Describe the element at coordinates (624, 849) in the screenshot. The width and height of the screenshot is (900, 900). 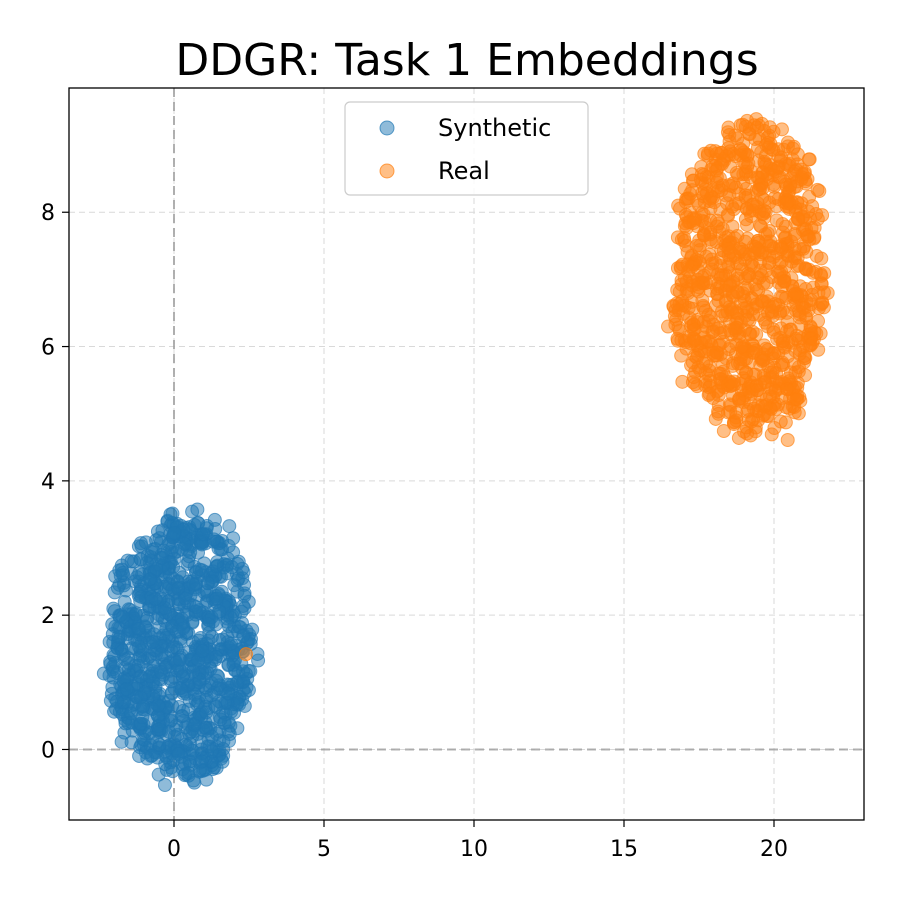
I see `x-tick-label: 15` at that location.